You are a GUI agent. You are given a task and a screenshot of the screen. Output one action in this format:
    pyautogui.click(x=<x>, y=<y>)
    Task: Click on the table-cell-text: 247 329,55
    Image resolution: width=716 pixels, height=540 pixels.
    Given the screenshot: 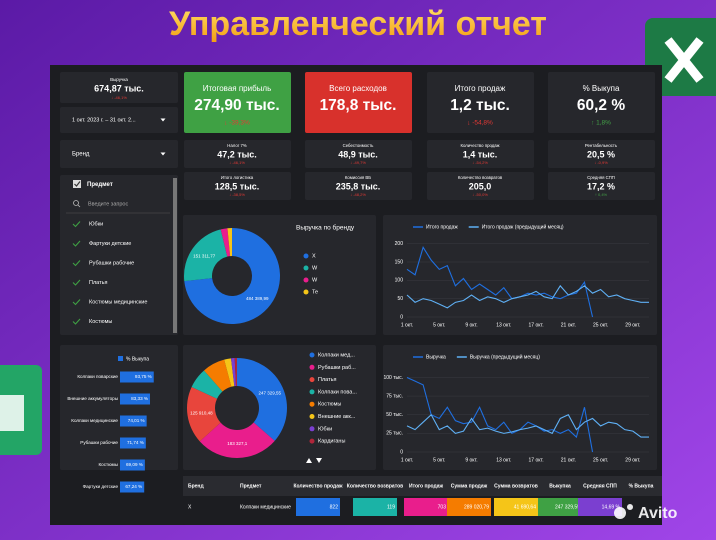 What is the action you would take?
    pyautogui.click(x=567, y=507)
    